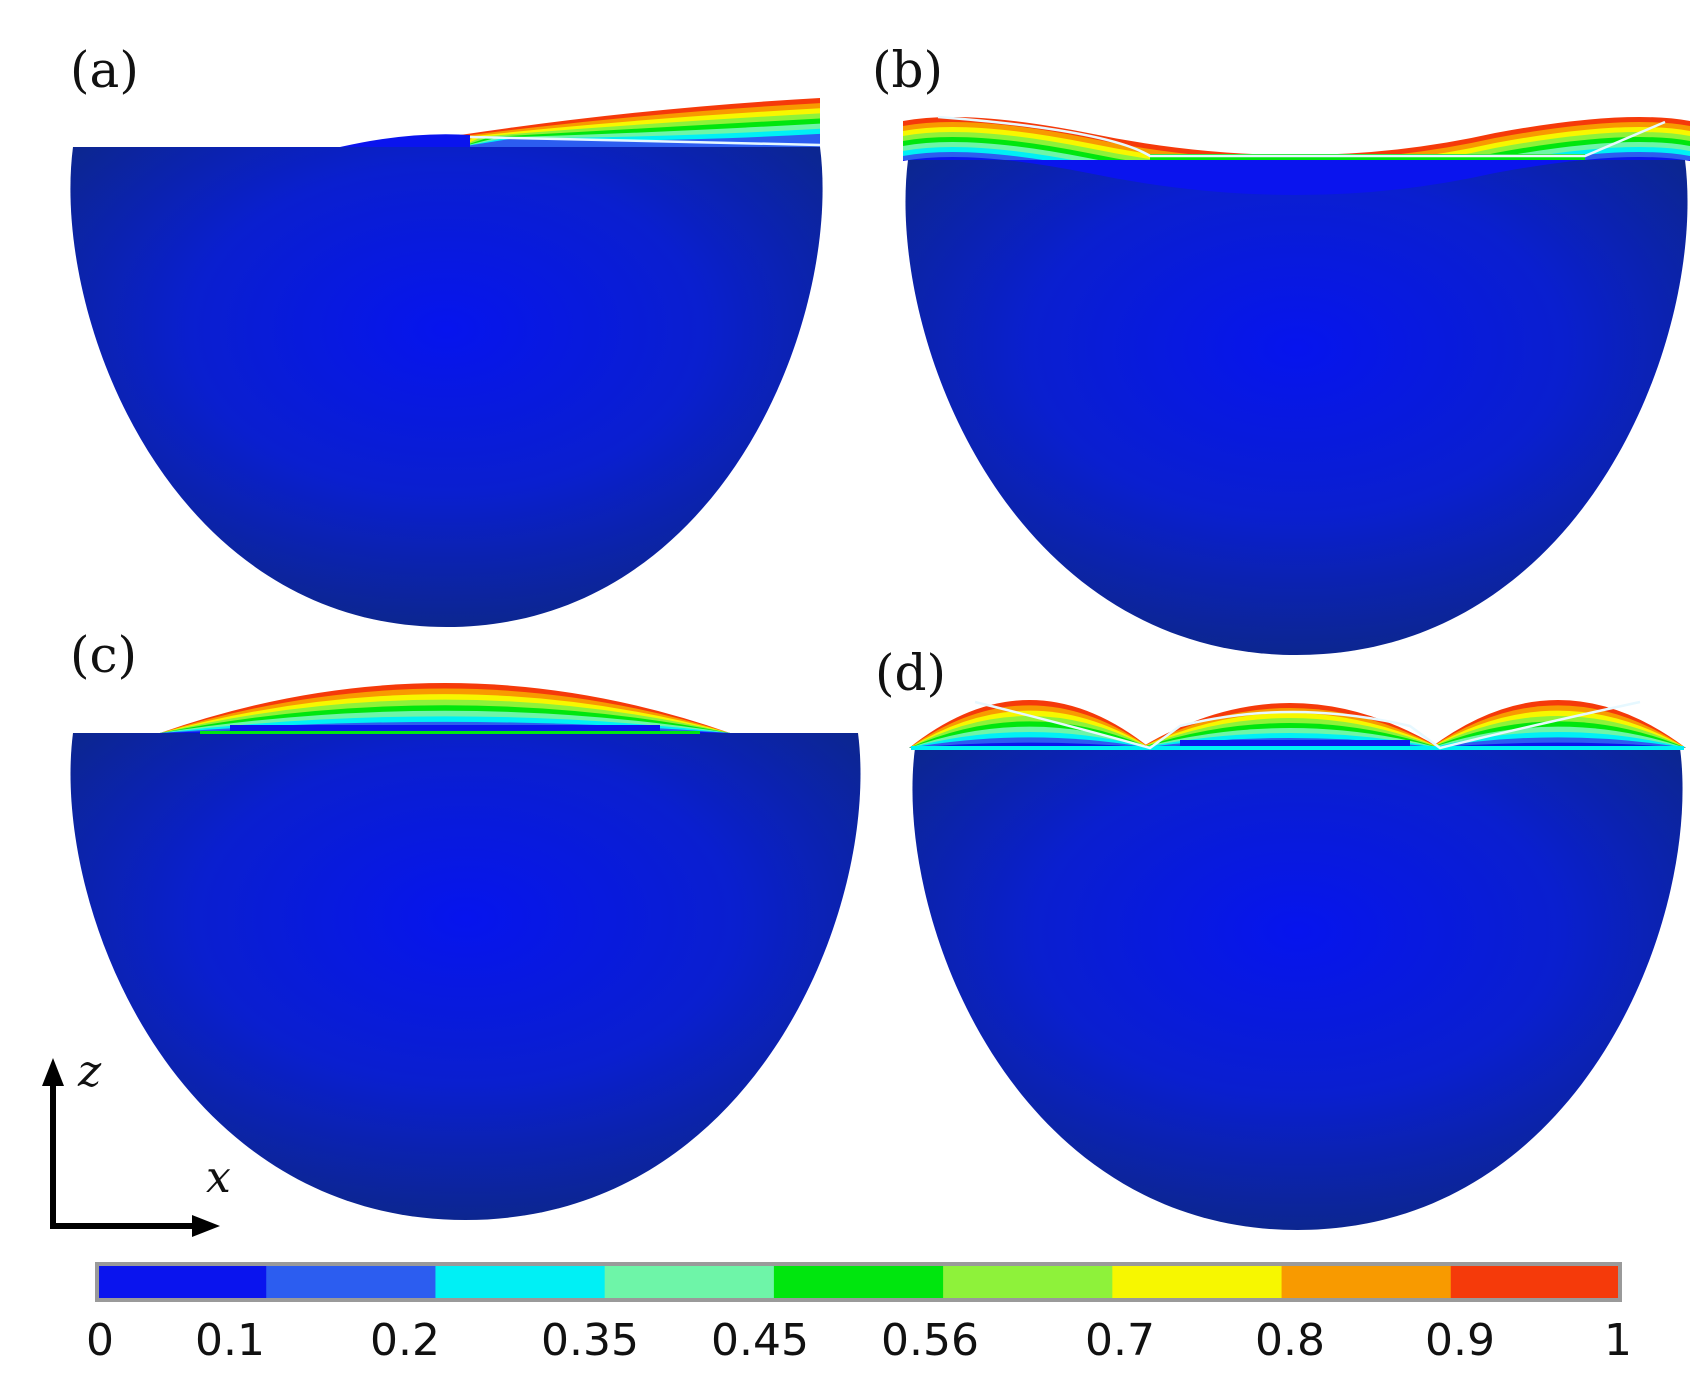  Describe the element at coordinates (218, 1177) in the screenshot. I see `x-axis-label: x` at that location.